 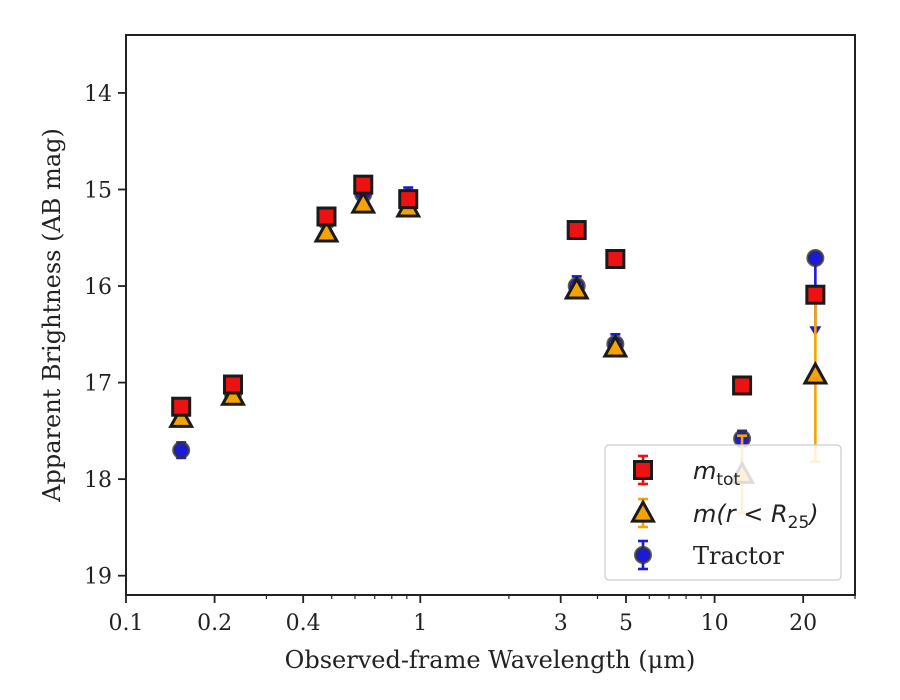 What do you see at coordinates (98, 577) in the screenshot?
I see `y-tick-label: 19` at bounding box center [98, 577].